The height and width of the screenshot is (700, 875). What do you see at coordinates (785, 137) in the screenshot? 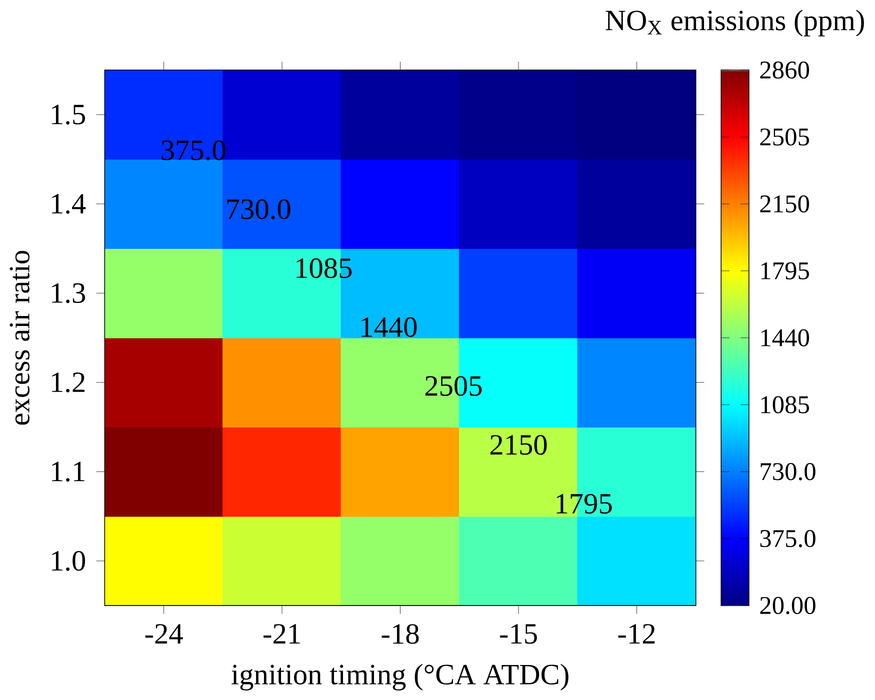
I see `color-bar-label: 2505` at bounding box center [785, 137].